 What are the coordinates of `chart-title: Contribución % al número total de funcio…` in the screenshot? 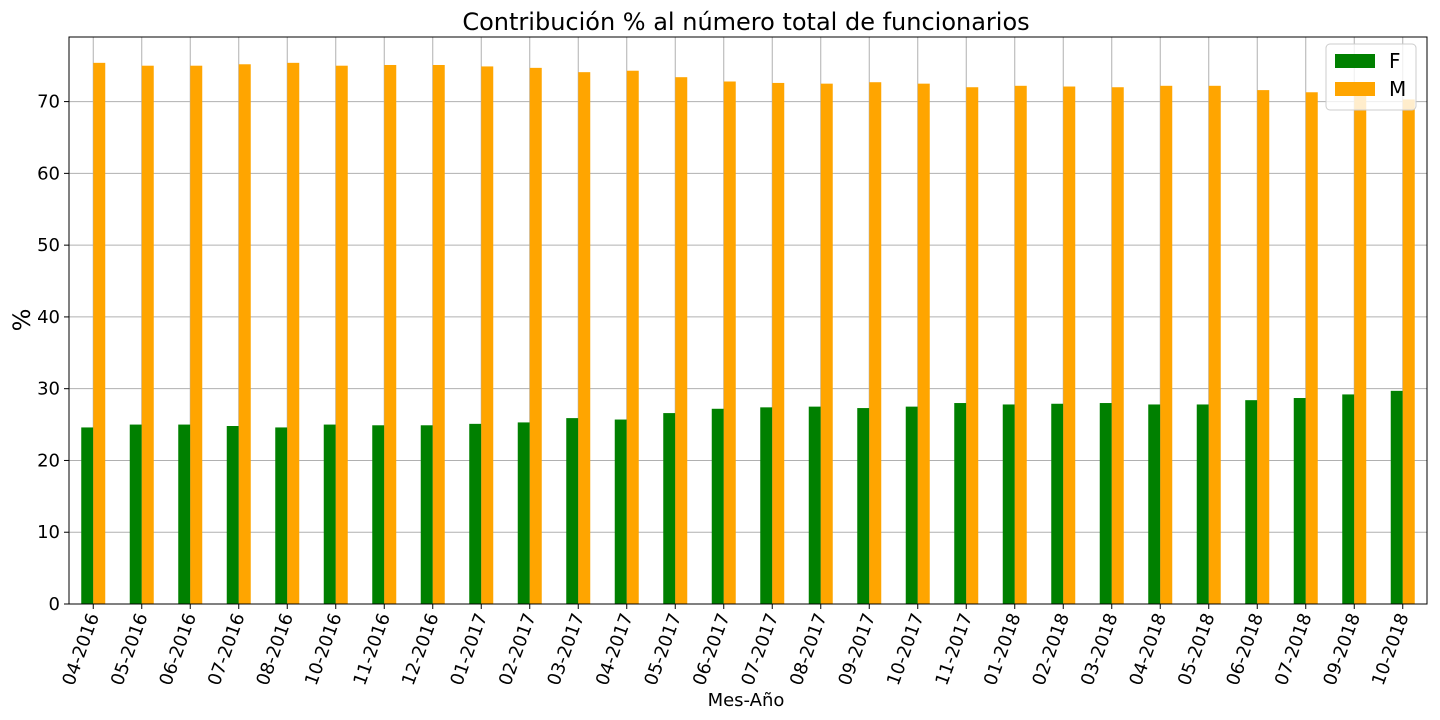 It's located at (745, 22).